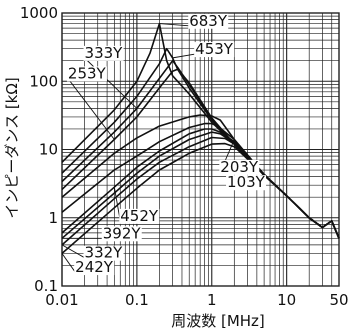 The image size is (351, 332). What do you see at coordinates (218, 321) in the screenshot?
I see `x-axis-label: 周波数 [MHz]` at bounding box center [218, 321].